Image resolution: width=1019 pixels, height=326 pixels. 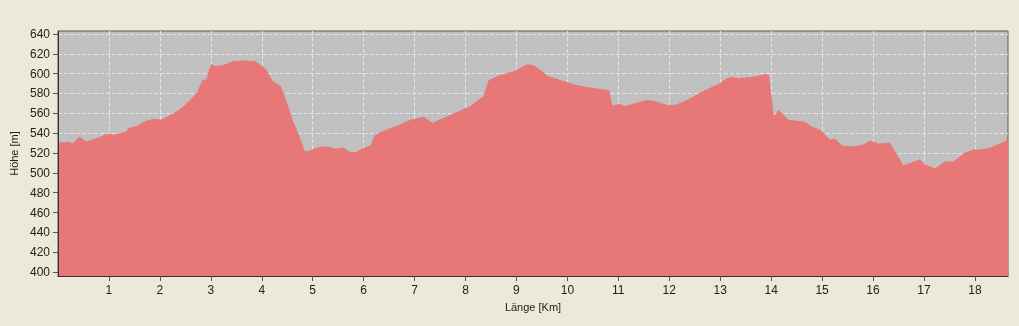 I want to click on x-tick-label: 3, so click(x=211, y=290).